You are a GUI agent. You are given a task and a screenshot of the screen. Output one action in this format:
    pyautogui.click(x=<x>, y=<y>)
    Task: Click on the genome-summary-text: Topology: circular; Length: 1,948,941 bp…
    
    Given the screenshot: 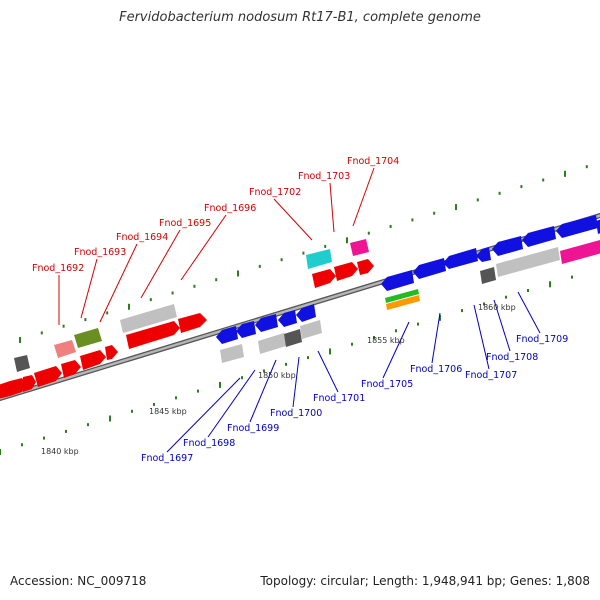 What is the action you would take?
    pyautogui.click(x=425, y=581)
    